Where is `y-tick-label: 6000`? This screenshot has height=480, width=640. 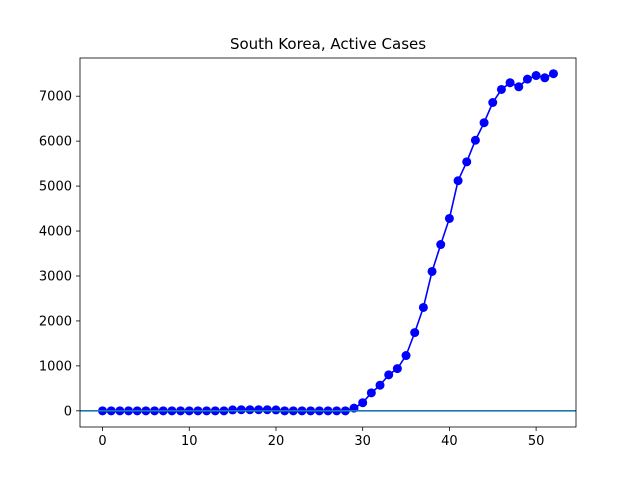
y-tick-label: 6000 is located at coordinates (55, 142).